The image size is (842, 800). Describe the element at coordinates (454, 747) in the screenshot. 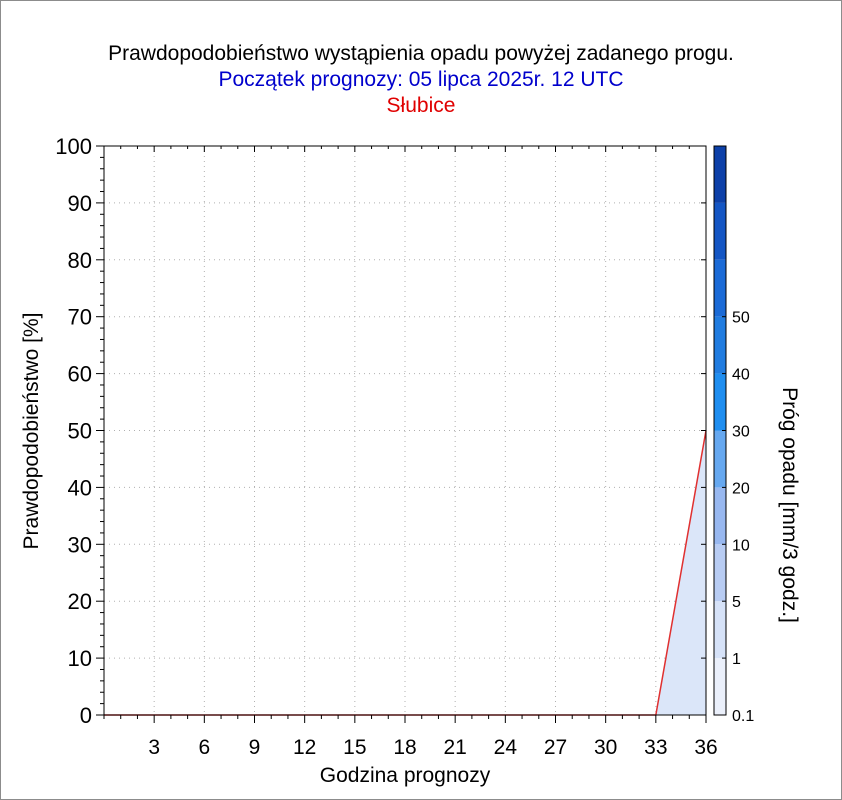

I see `x-tick-label: 21` at that location.